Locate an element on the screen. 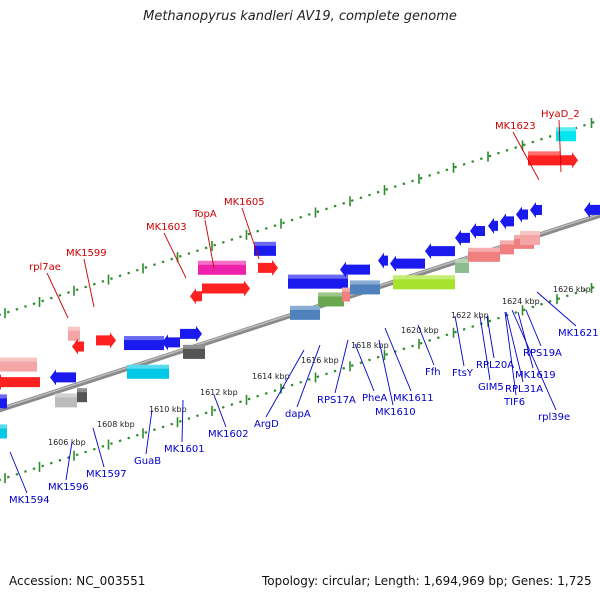 Image resolution: width=600 pixels, height=600 pixels. gene-label-bottom: MK1602 is located at coordinates (228, 434).